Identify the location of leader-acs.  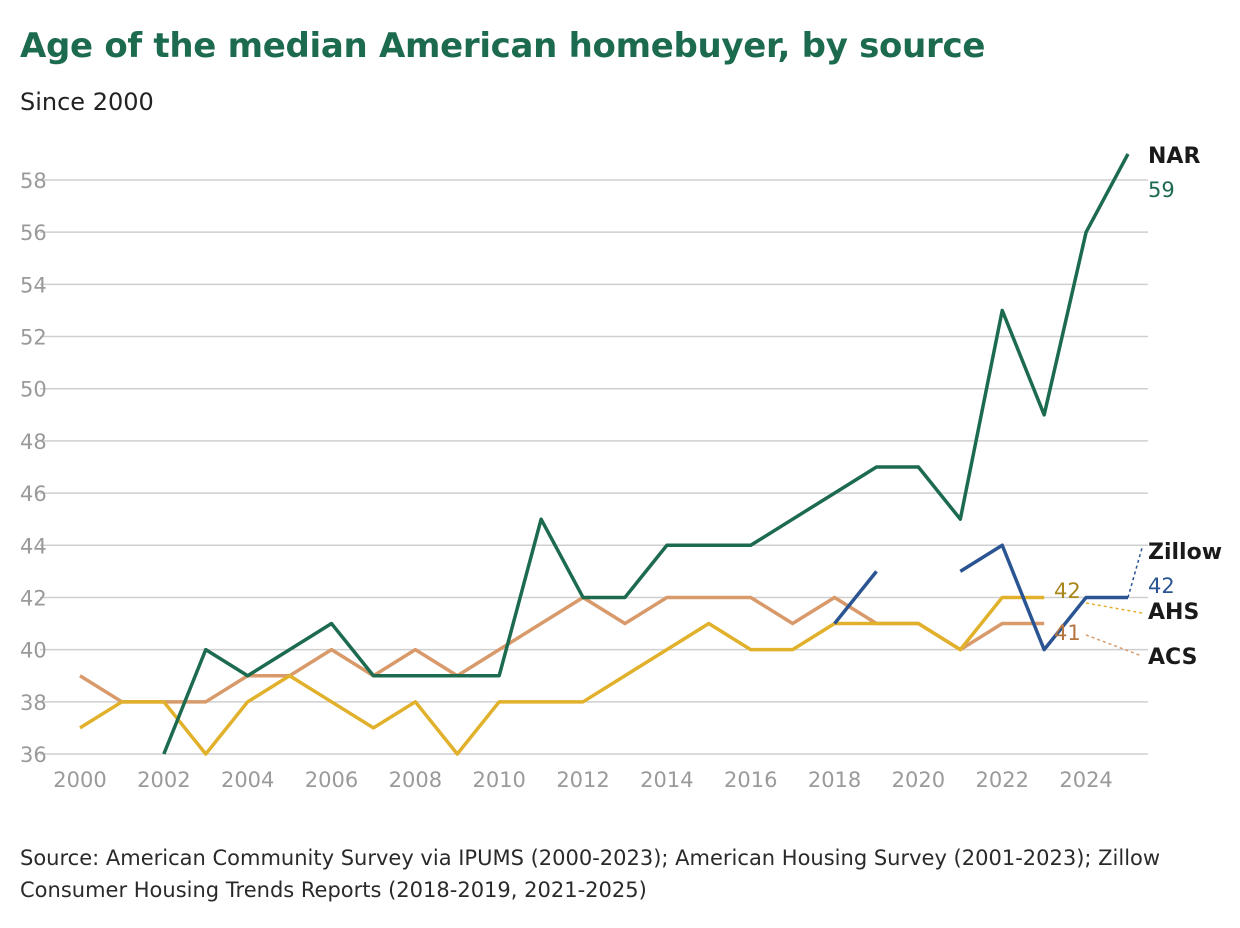
(1114, 645).